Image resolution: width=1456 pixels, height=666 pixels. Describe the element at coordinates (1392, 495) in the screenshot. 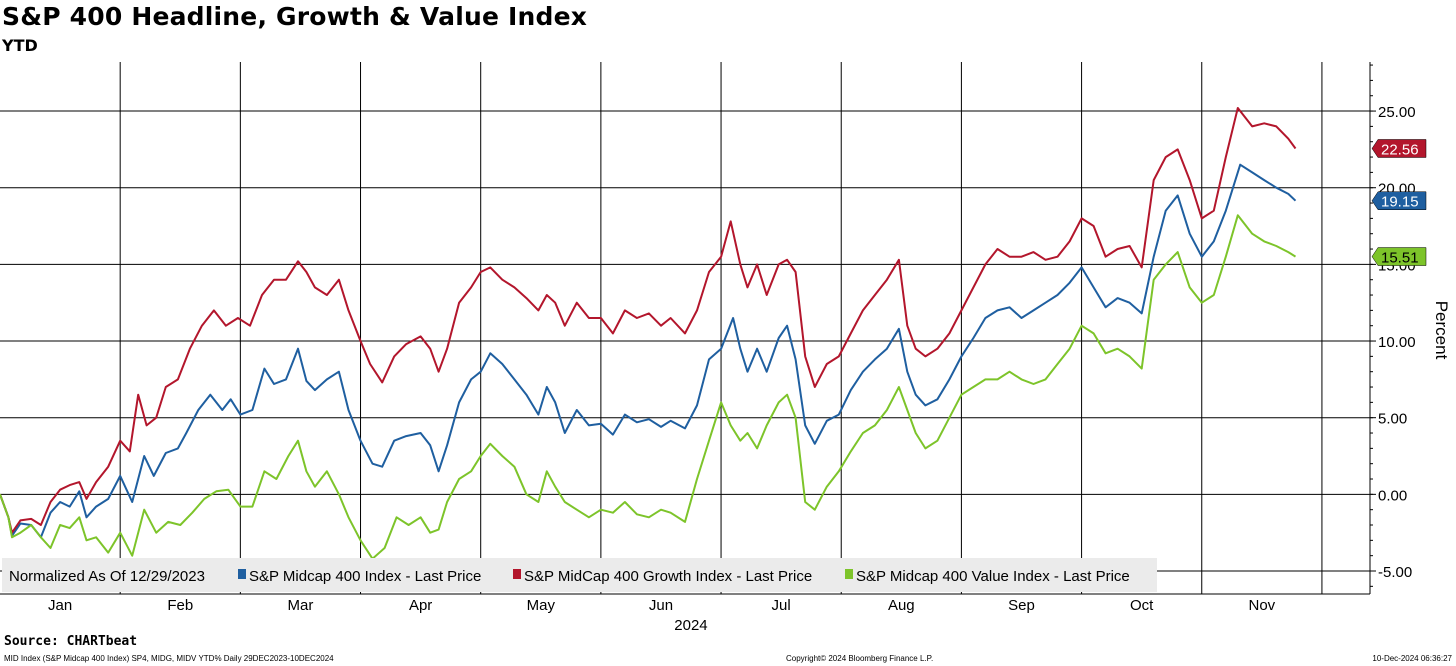

I see `y-tick-label: 0.00` at that location.